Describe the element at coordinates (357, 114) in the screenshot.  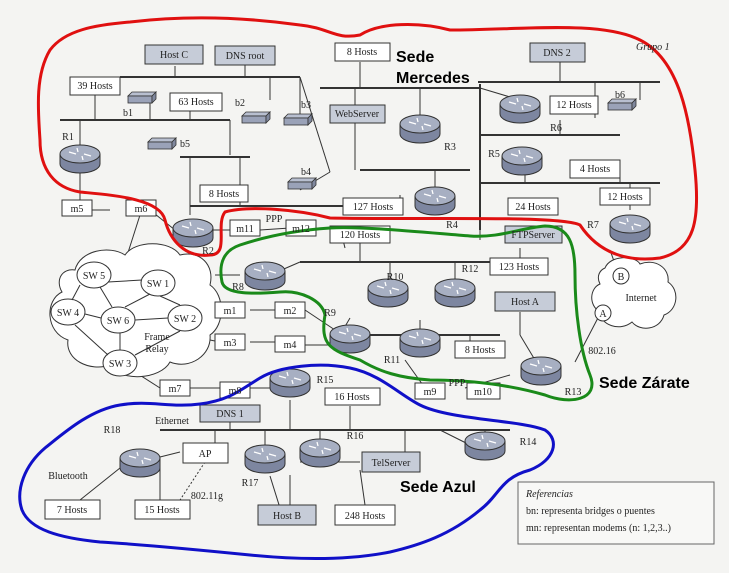
I see `webserver-label: WebServer` at that location.